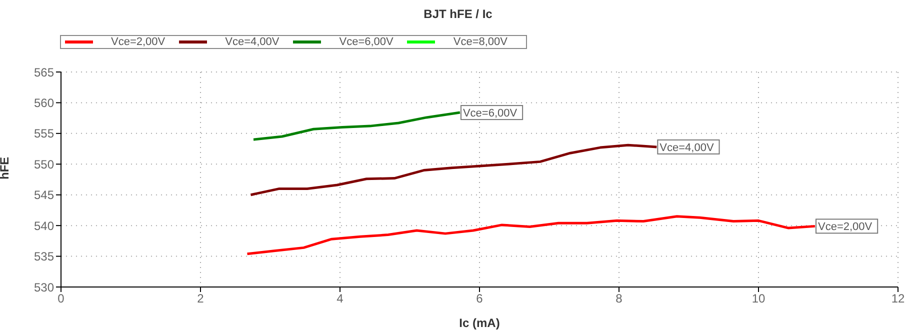 The height and width of the screenshot is (333, 916). I want to click on x-tick-label: 2, so click(200, 299).